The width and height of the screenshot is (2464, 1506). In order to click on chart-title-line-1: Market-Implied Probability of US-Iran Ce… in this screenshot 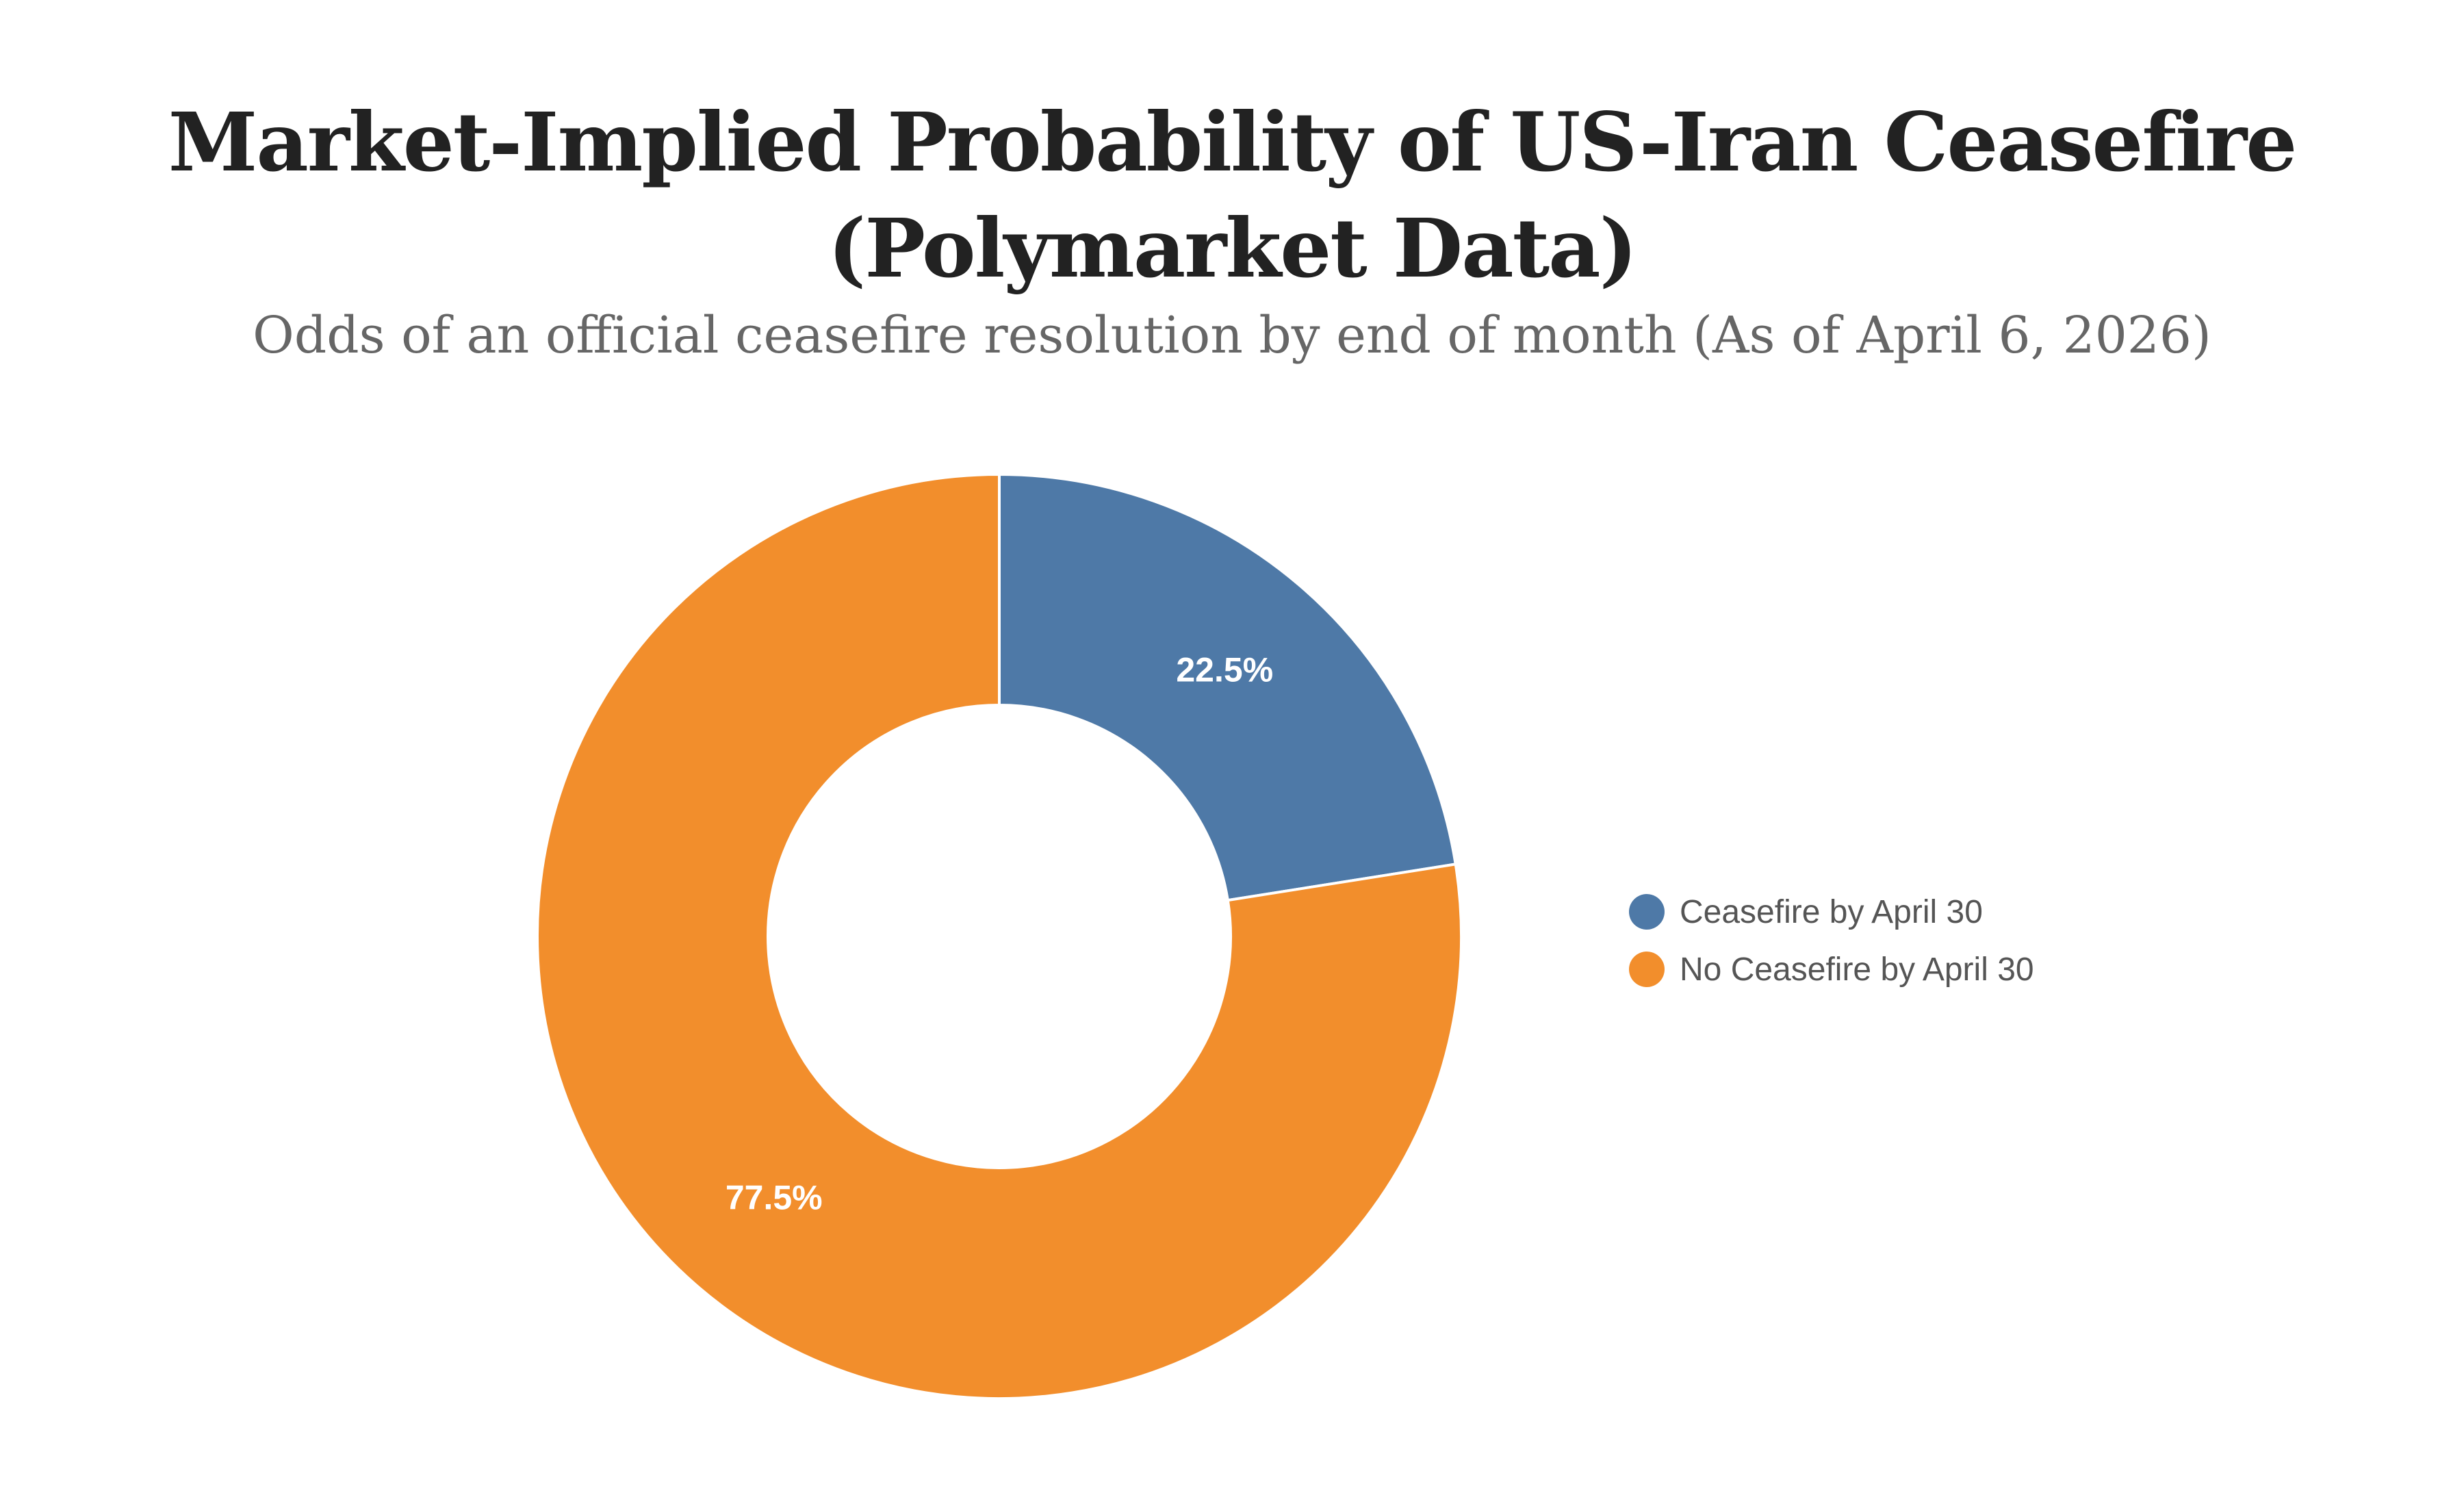, I will do `click(1233, 142)`.